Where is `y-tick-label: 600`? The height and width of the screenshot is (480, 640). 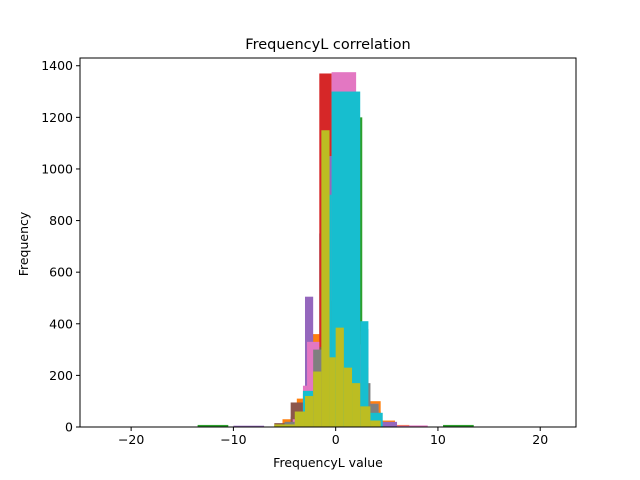
y-tick-label: 600 is located at coordinates (61, 272).